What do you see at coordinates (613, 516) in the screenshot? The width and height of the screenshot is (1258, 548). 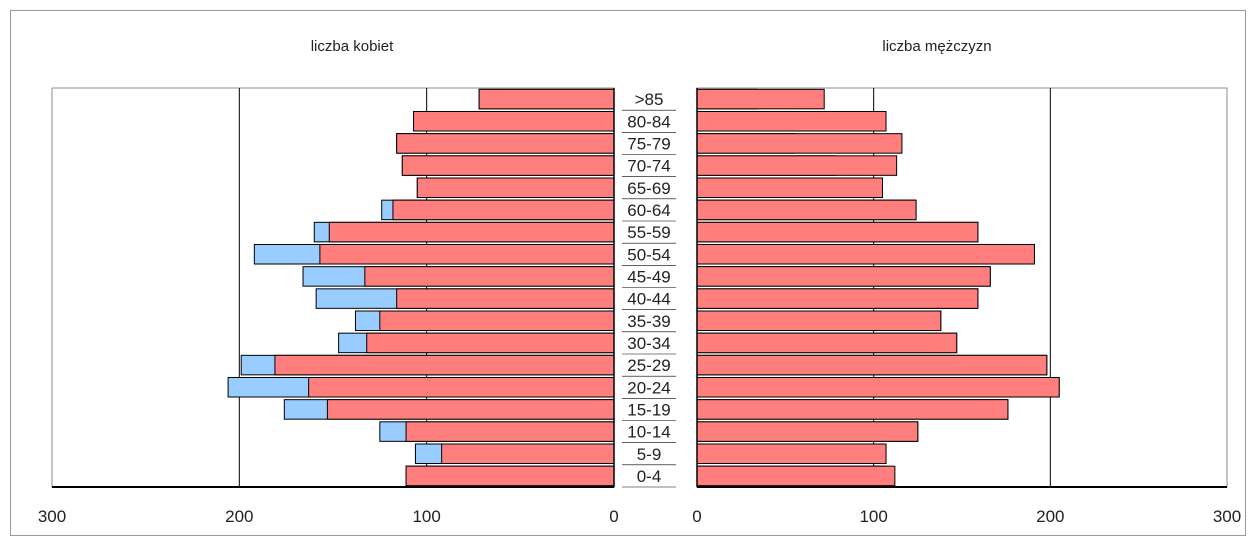 I see `x-tick-label-1-0: 0` at bounding box center [613, 516].